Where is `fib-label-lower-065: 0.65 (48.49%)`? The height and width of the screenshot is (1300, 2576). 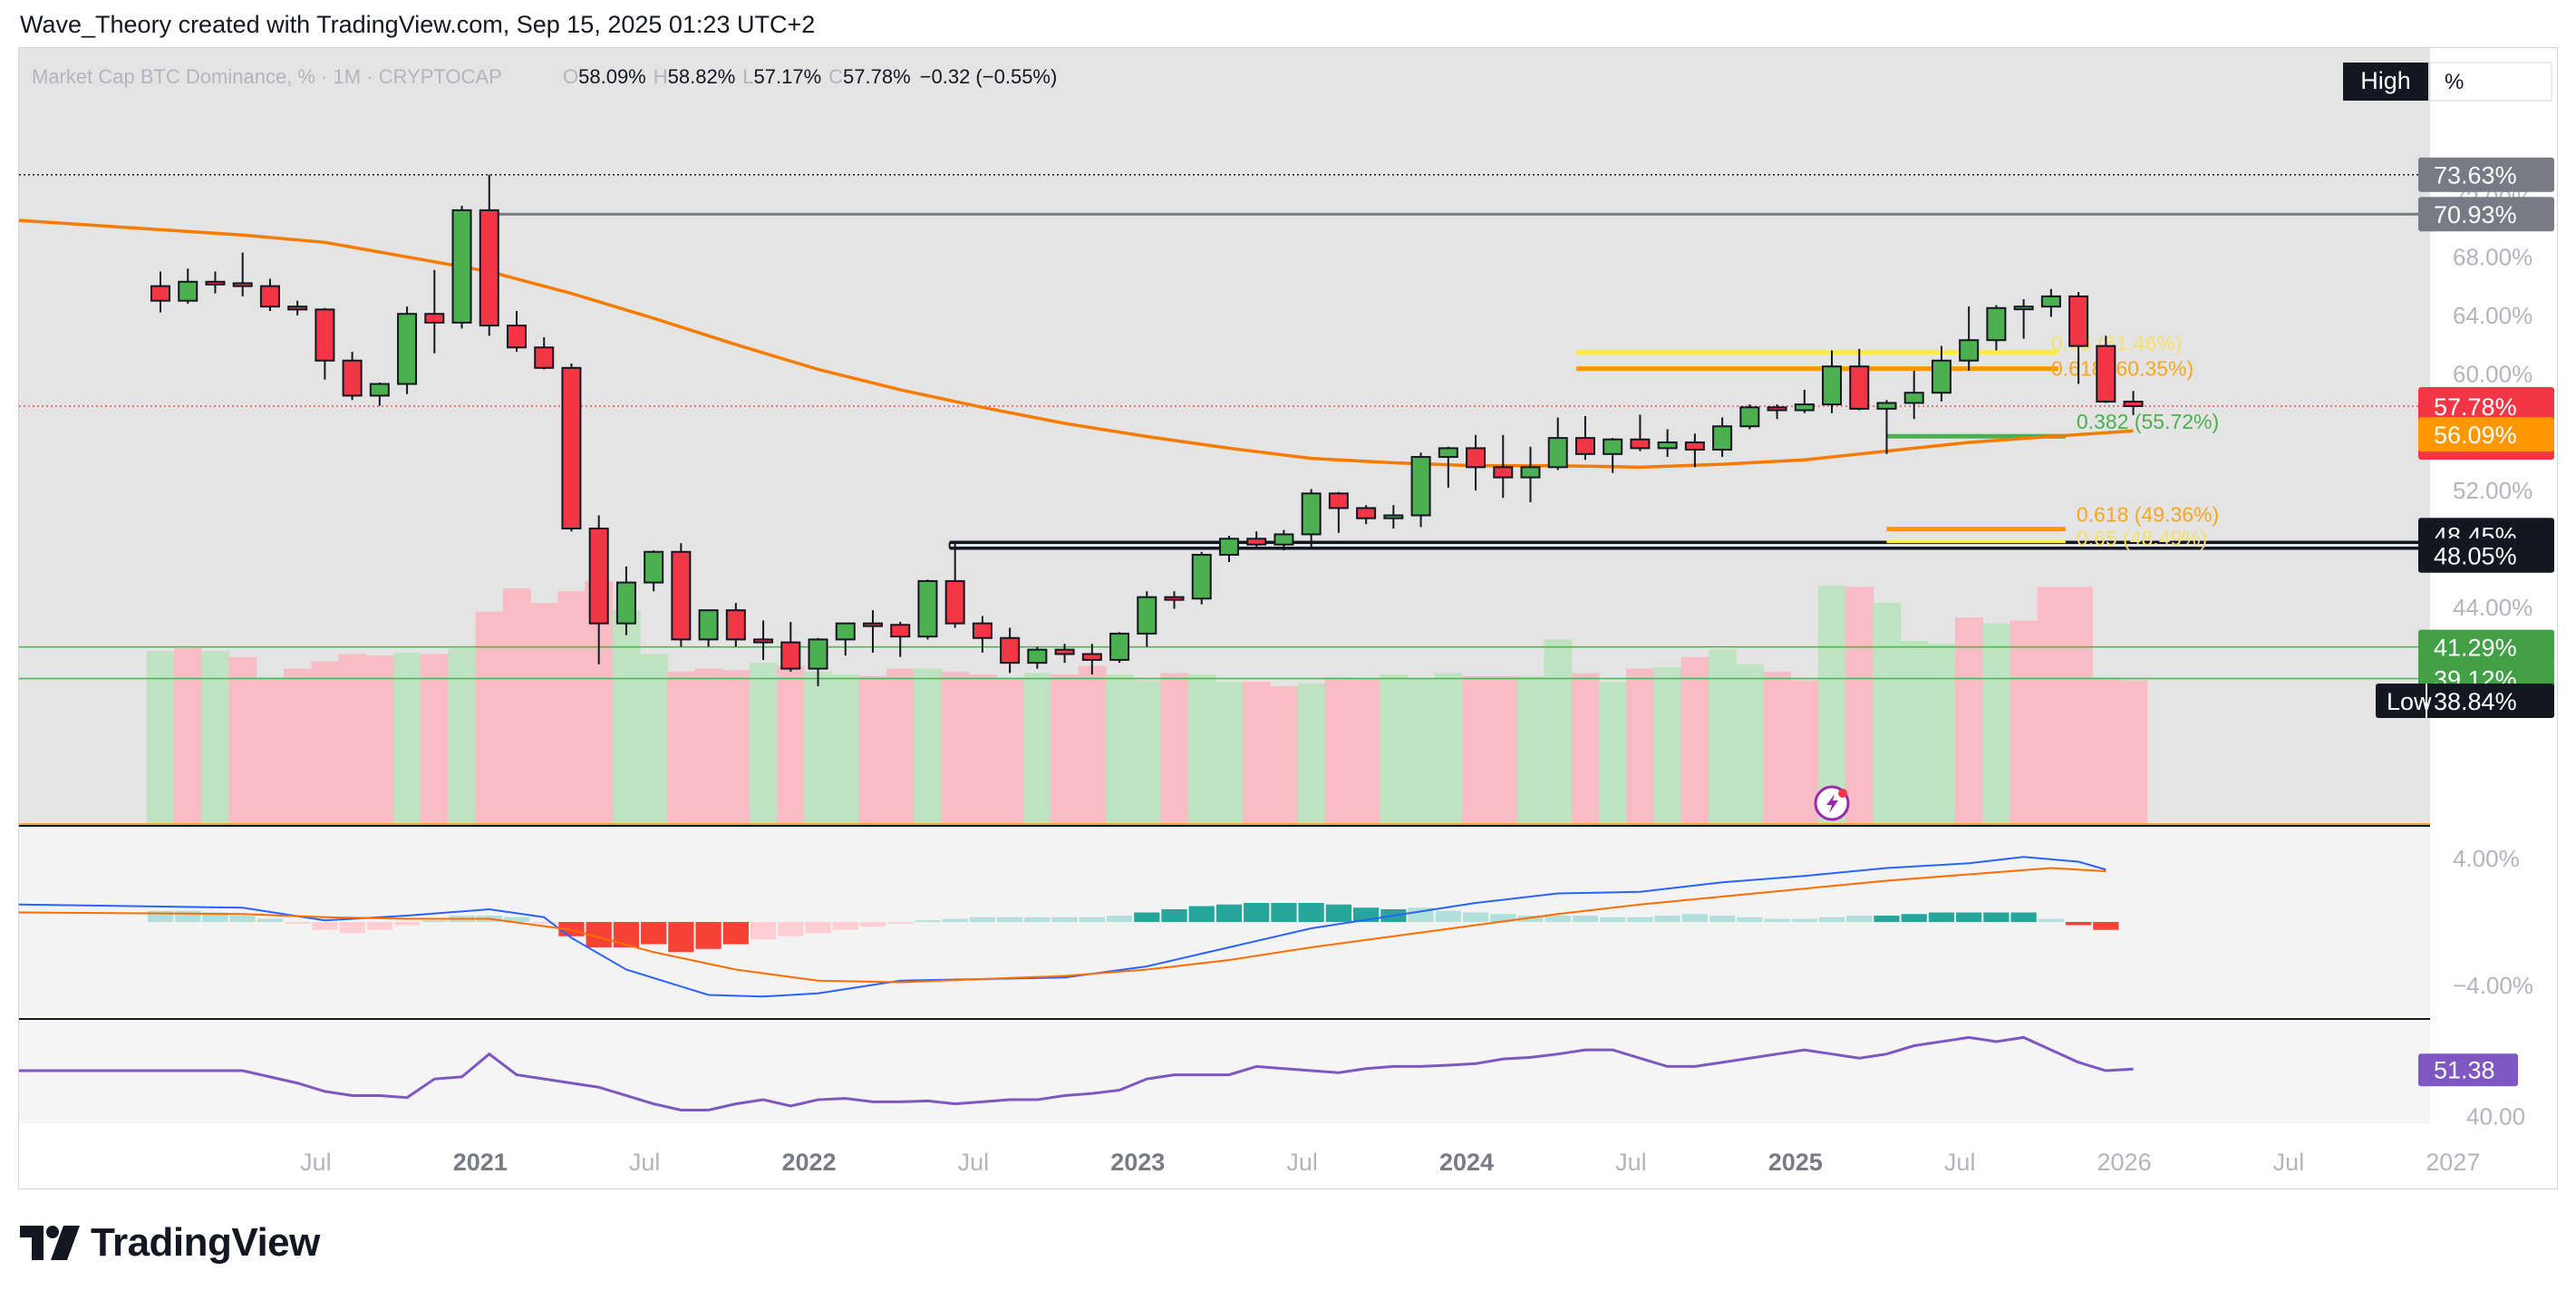
fib-label-lower-065: 0.65 (48.49%) is located at coordinates (2142, 538).